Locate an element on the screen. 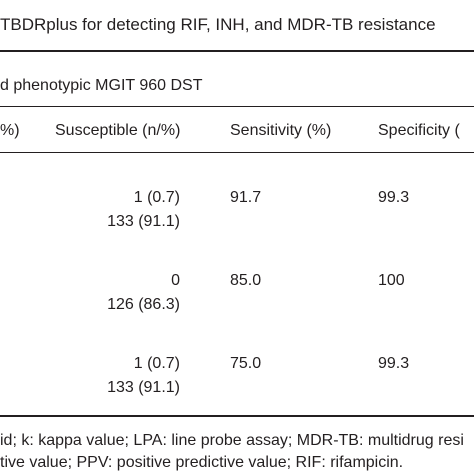 This screenshot has width=474, height=474. sensitivity-cell: 75.0 is located at coordinates (246, 363).